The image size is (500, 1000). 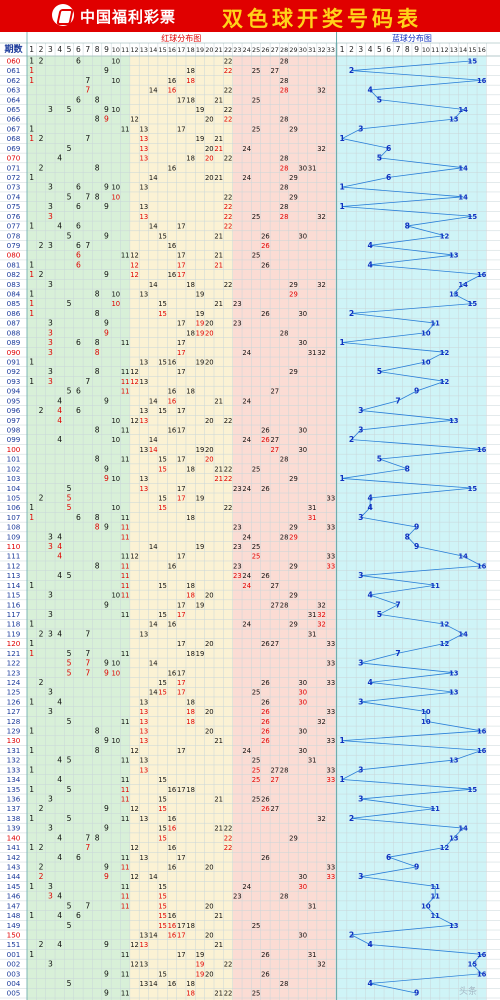 What do you see at coordinates (246, 353) in the screenshot?
I see `red-ball-number: 24` at bounding box center [246, 353].